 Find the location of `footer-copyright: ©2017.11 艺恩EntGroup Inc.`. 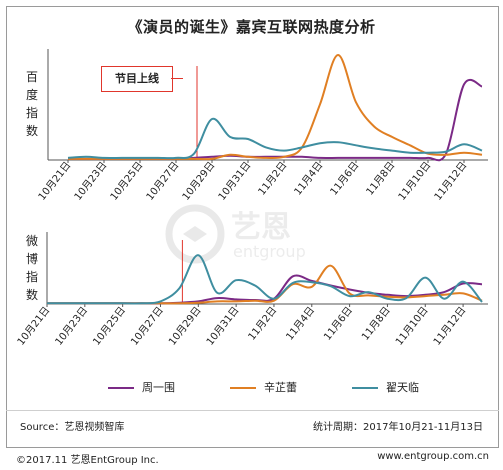

footer-copyright: ©2017.11 艺恩EntGroup Inc. is located at coordinates (87, 460).